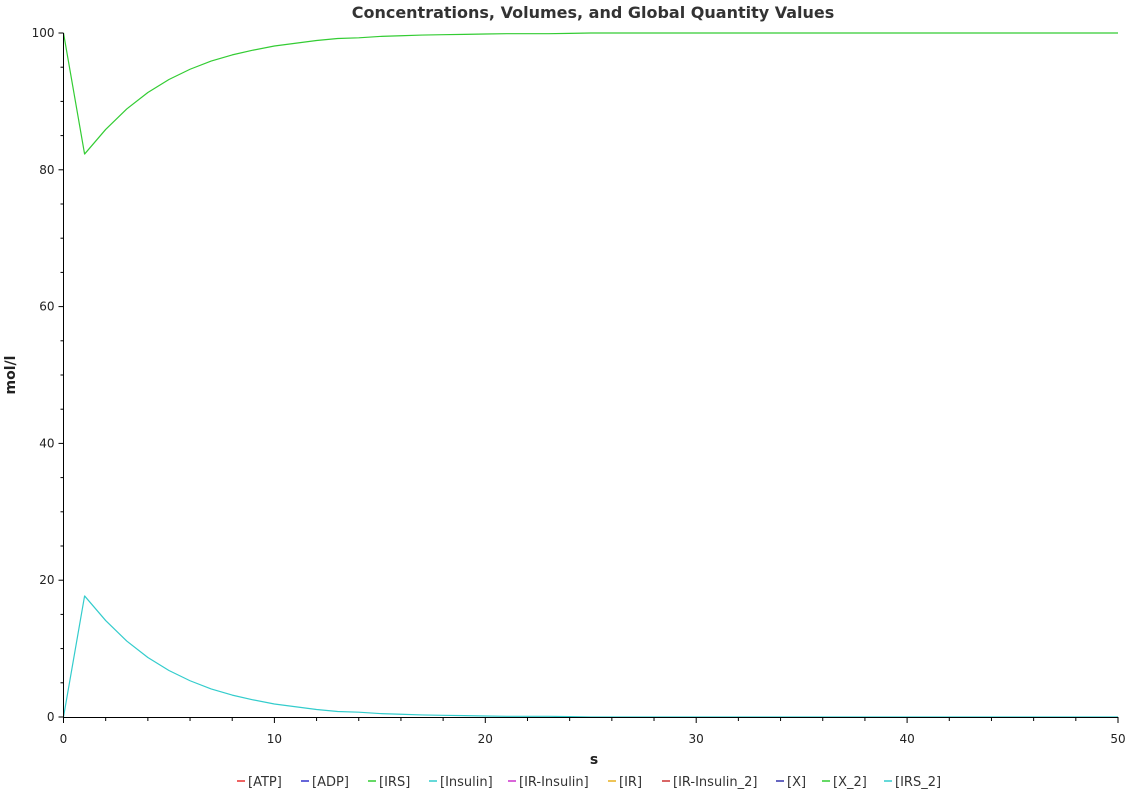  I want to click on y-tick-label: 80, so click(46, 170).